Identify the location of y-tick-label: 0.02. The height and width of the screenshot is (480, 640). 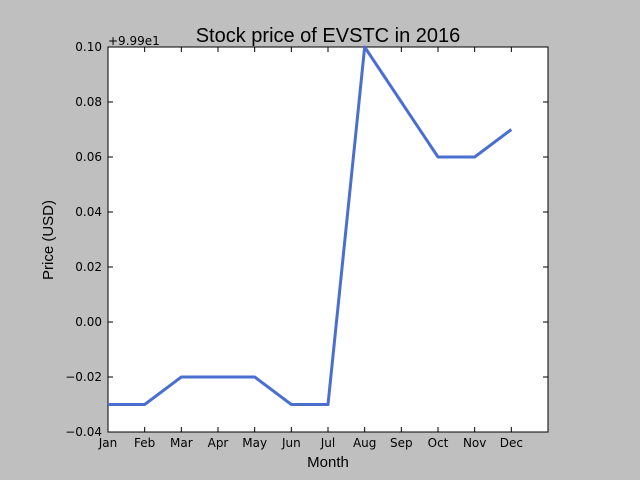
(88, 267).